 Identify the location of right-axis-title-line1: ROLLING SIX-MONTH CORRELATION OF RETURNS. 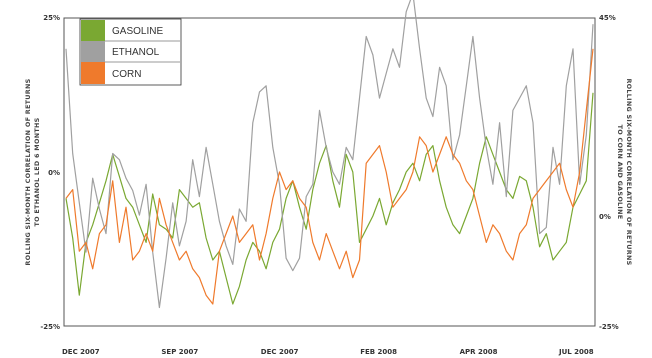
(629, 171).